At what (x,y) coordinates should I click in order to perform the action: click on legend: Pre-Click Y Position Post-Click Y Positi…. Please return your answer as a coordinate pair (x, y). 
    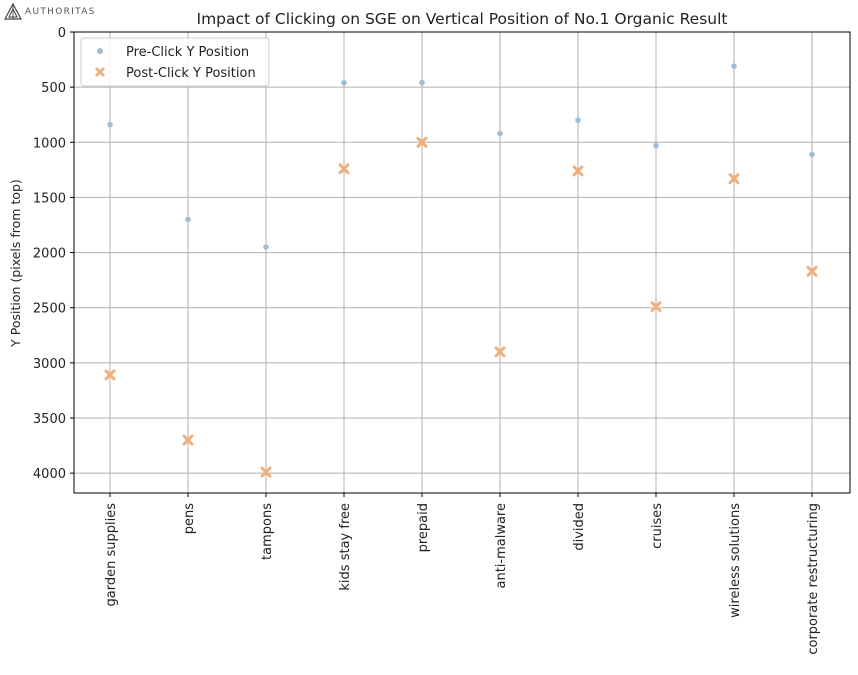
    Looking at the image, I should click on (175, 62).